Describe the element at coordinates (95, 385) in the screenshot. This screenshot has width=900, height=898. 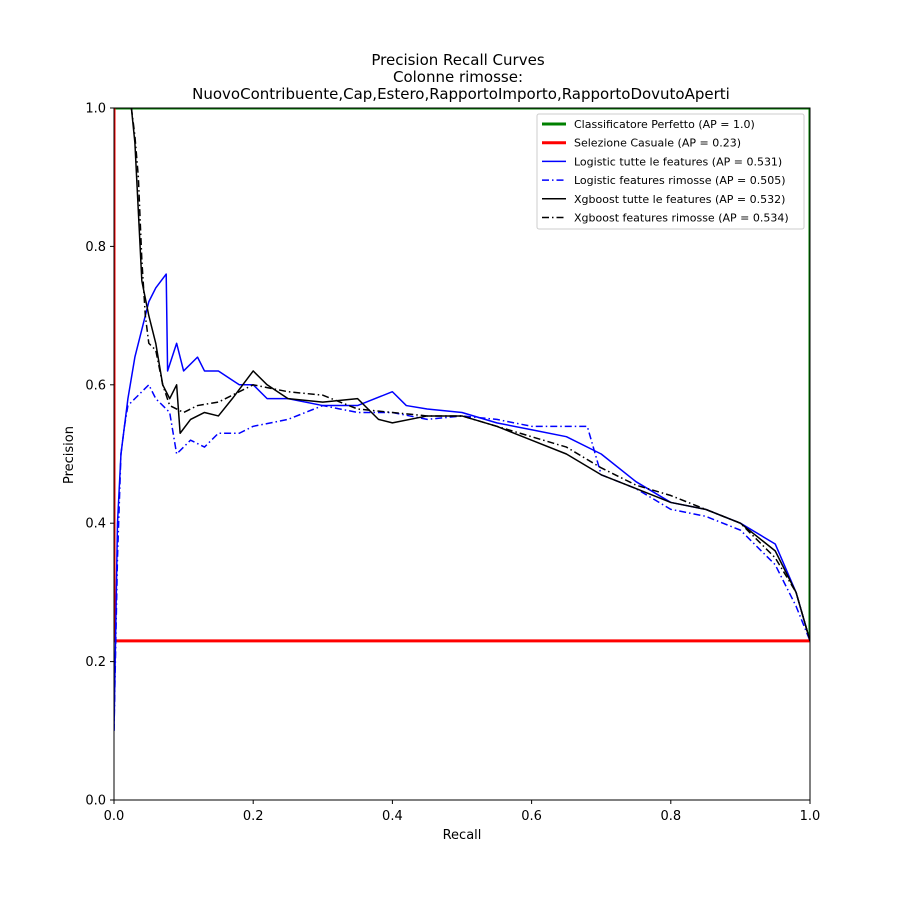
I see `y-tick-label: 0.6` at that location.